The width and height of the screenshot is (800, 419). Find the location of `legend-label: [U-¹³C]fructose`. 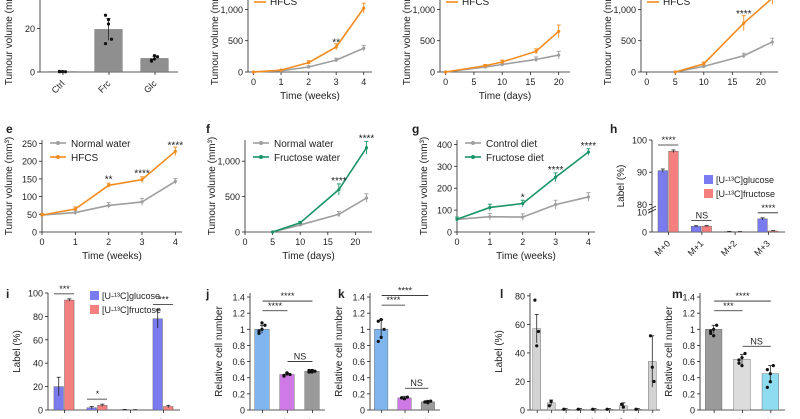

legend-label: [U-¹³C]fructose is located at coordinates (131, 310).